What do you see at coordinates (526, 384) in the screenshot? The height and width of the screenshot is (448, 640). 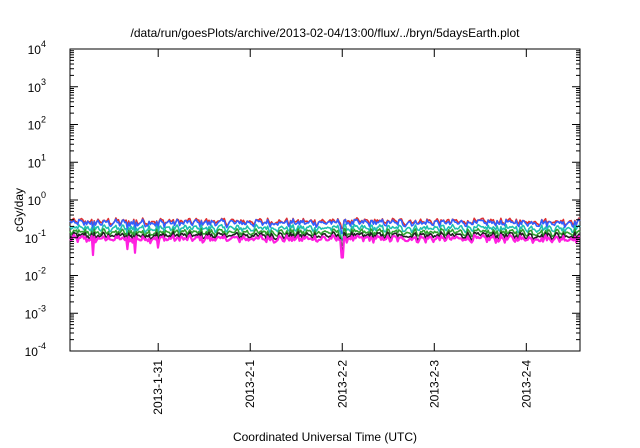 I see `x-tick-label: 2013-2-4` at bounding box center [526, 384].